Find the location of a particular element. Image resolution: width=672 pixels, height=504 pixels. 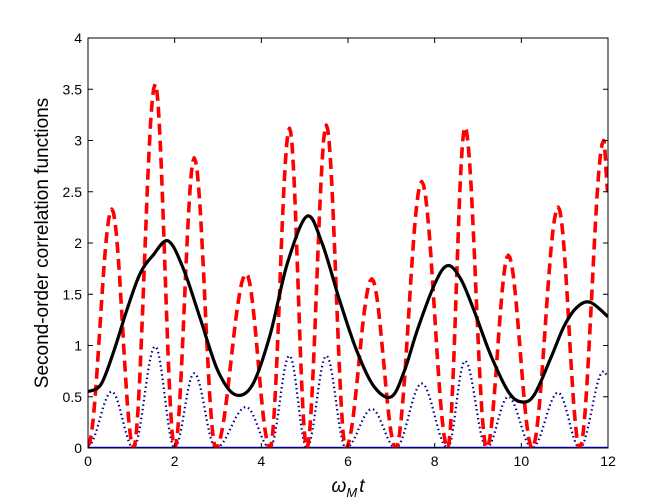

x-tick-label: 12 is located at coordinates (608, 461).